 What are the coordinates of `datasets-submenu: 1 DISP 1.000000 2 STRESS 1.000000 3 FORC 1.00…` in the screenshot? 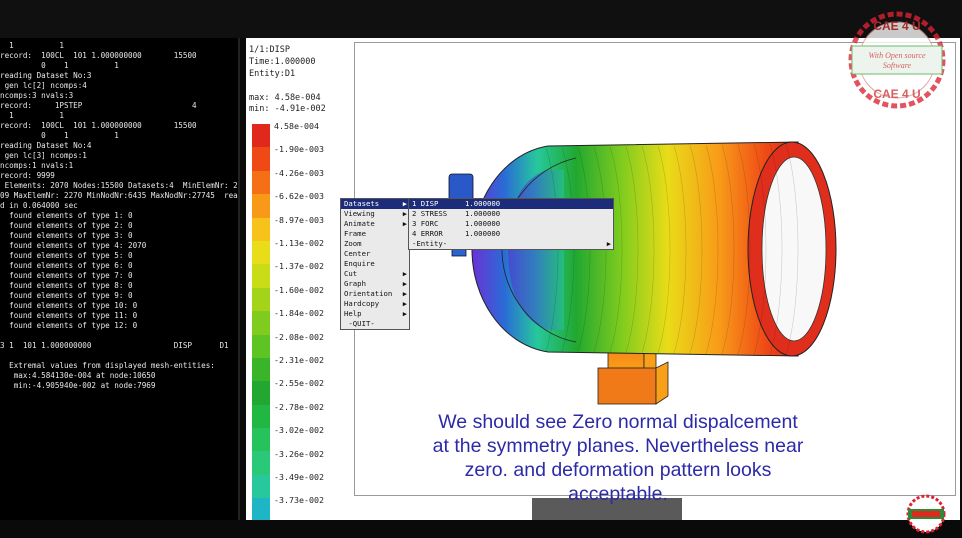 It's located at (511, 224).